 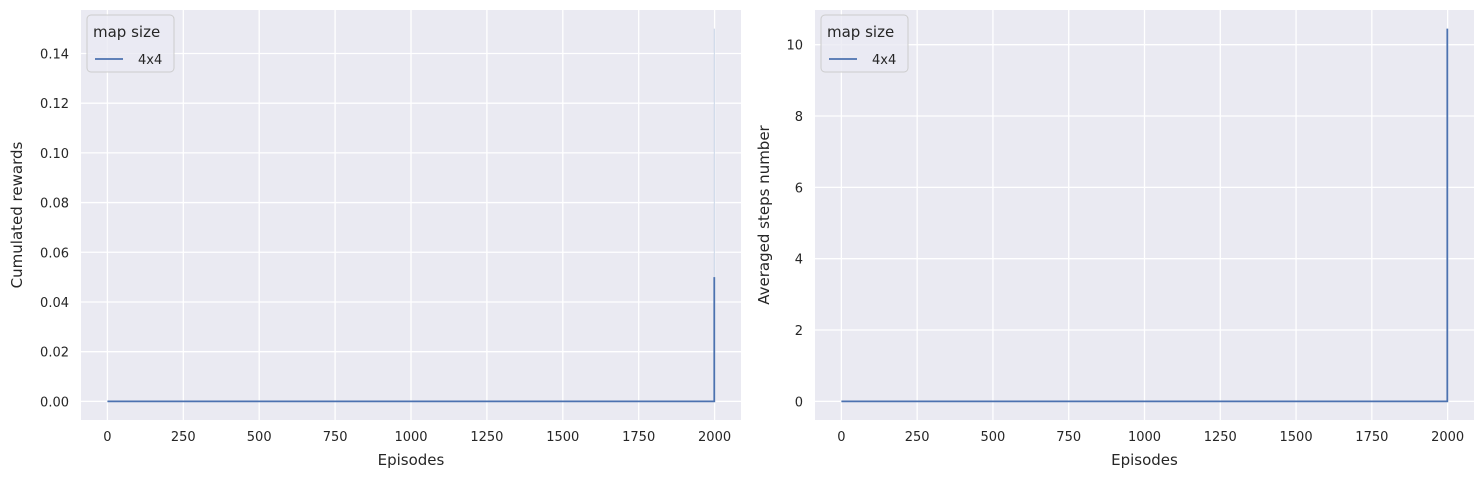 I want to click on y-axis-title: Averaged steps number, so click(x=764, y=214).